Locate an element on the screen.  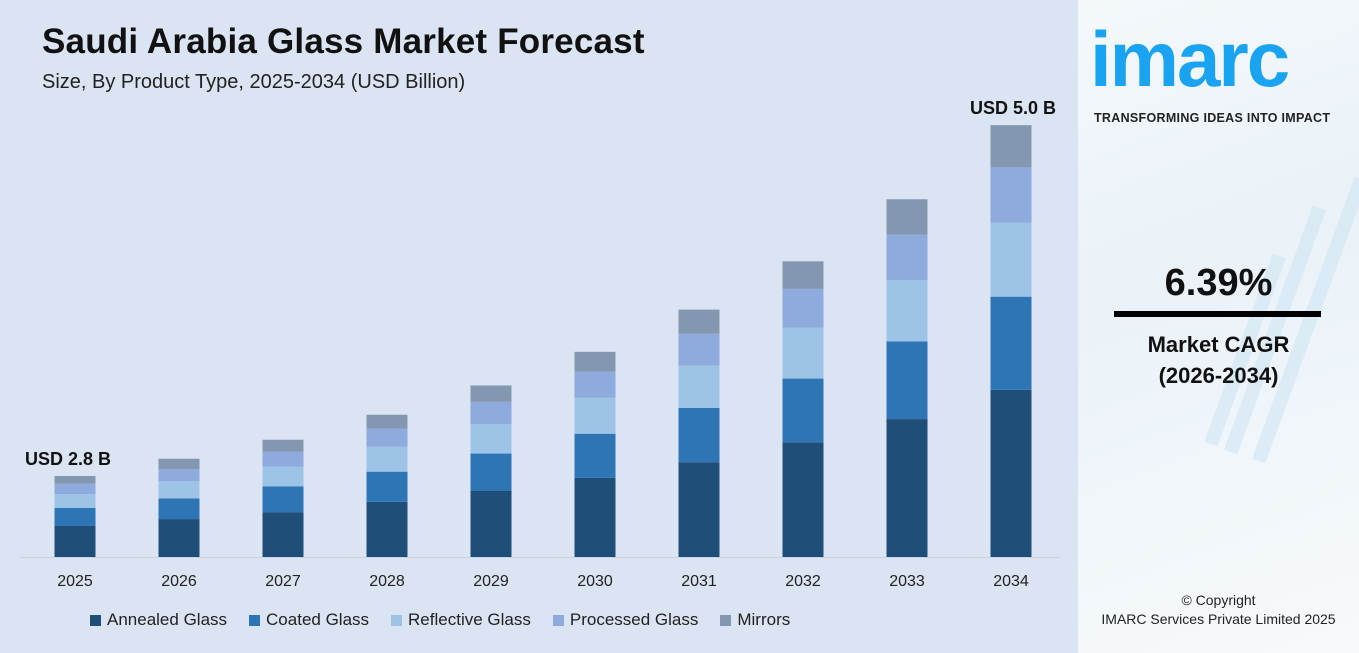
bar-segment-mirrors-2025 is located at coordinates (75, 479).